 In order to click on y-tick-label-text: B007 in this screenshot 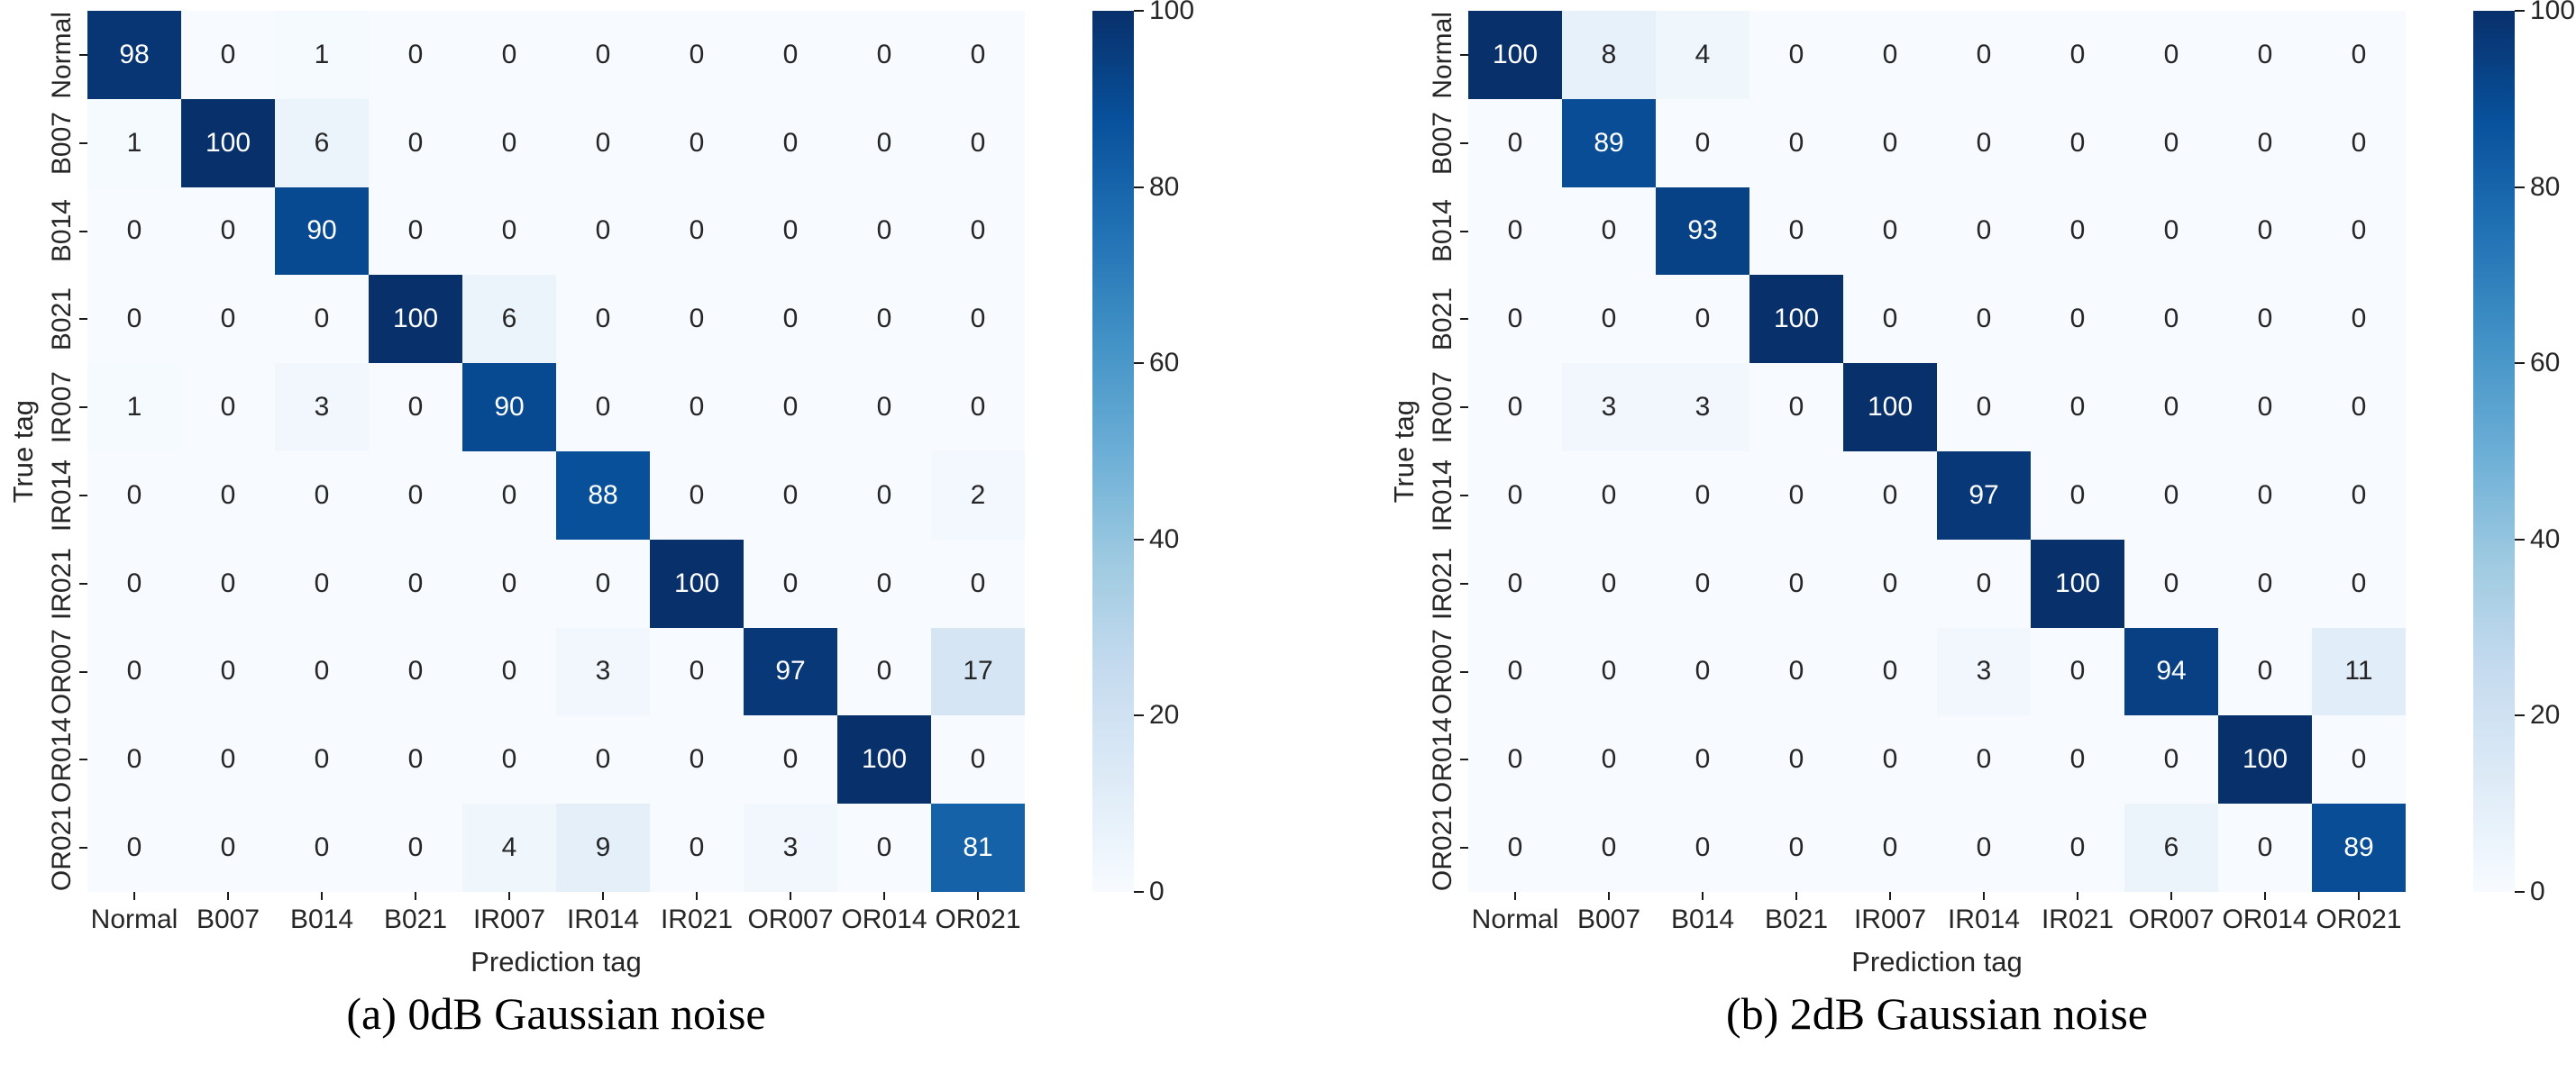, I will do `click(1442, 143)`.